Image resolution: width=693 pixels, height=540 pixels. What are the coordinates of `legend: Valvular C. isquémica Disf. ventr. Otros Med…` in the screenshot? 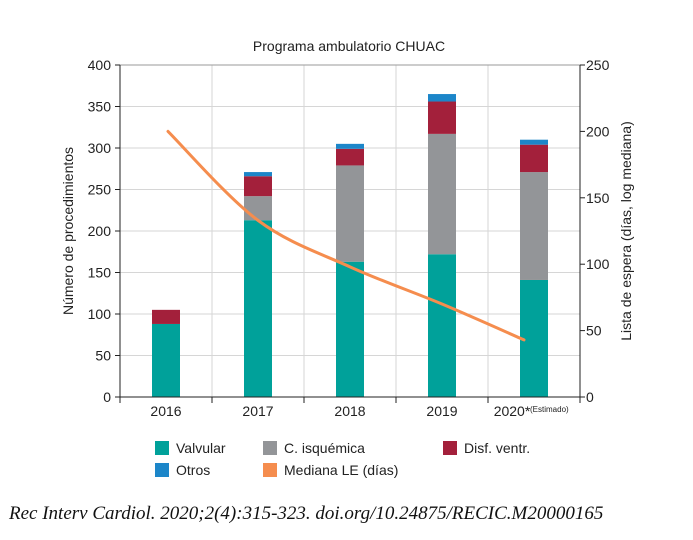 It's located at (342, 459).